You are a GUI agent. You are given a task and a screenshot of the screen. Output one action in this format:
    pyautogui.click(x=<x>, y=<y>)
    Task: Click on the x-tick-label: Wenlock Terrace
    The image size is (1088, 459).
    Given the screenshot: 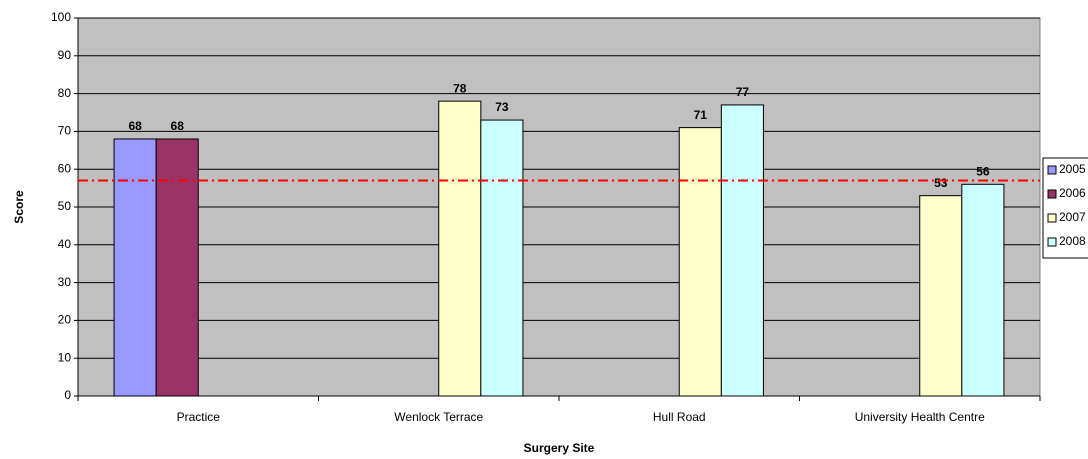 What is the action you would take?
    pyautogui.click(x=438, y=417)
    